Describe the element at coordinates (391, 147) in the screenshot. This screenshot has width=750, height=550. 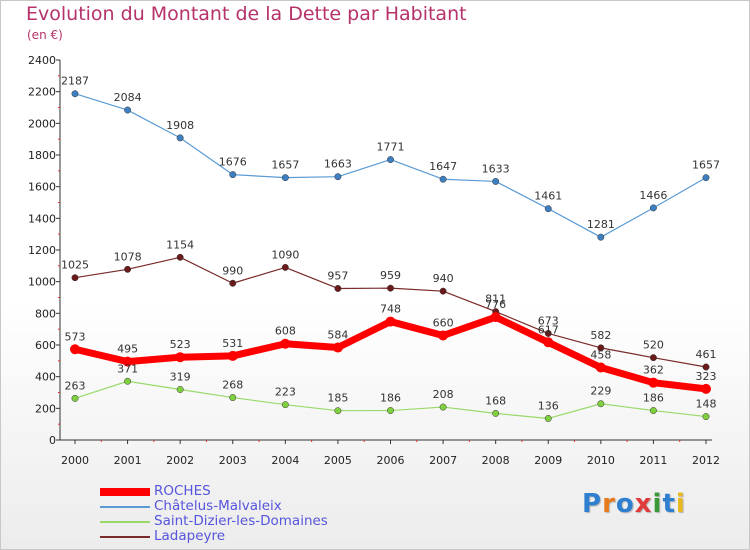
I see `data-label: 1771` at that location.